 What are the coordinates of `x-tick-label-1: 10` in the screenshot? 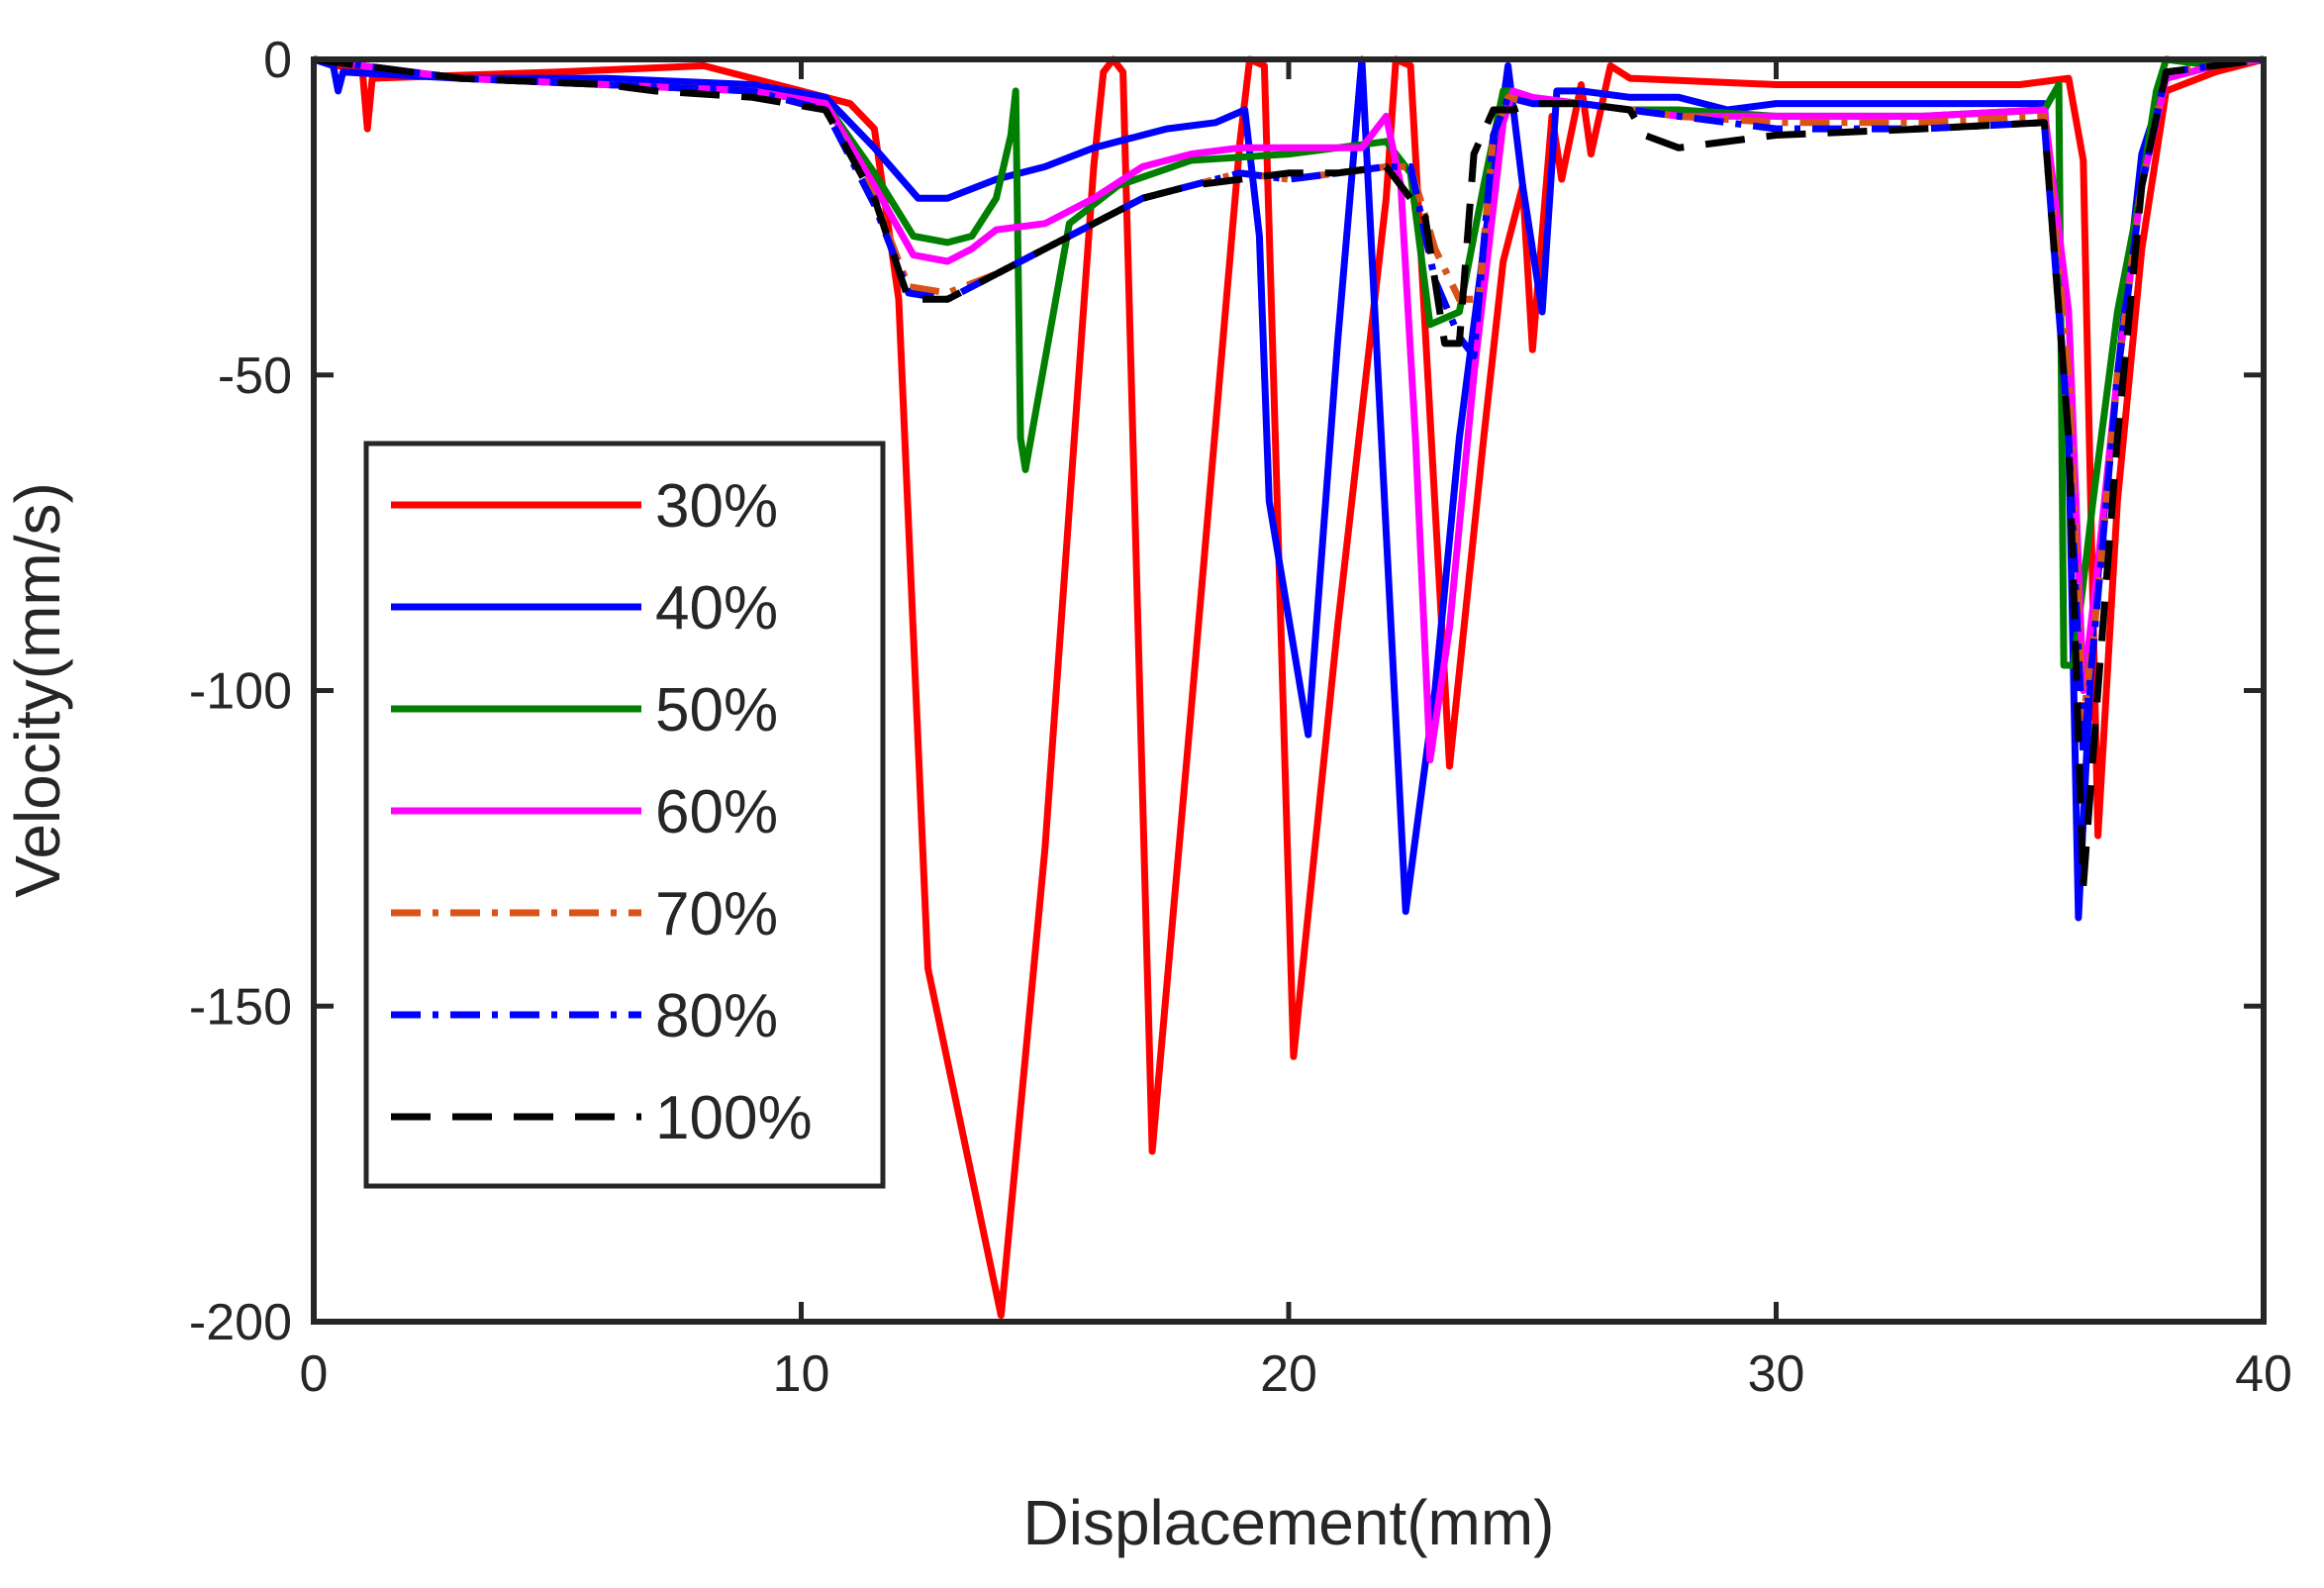 It's located at (801, 1374).